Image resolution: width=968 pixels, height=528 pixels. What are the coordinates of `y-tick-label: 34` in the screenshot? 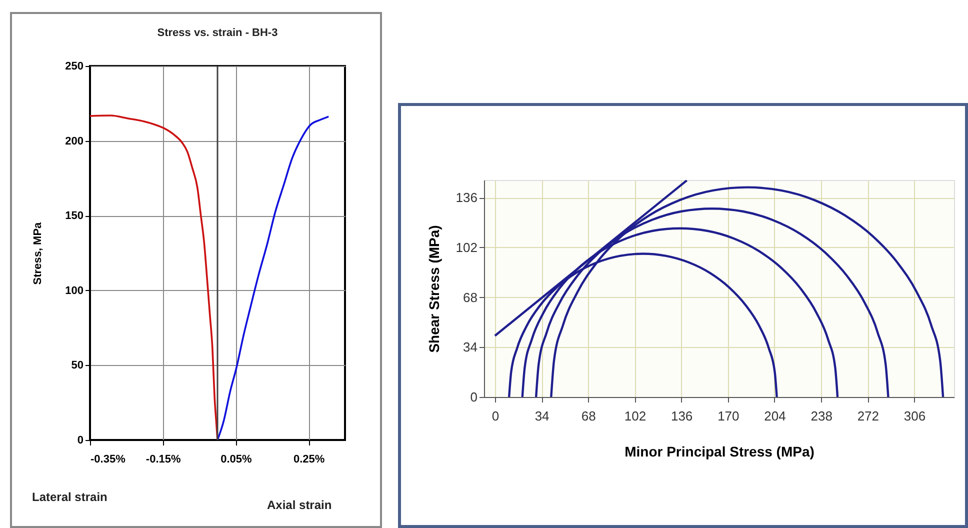 It's located at (470, 347).